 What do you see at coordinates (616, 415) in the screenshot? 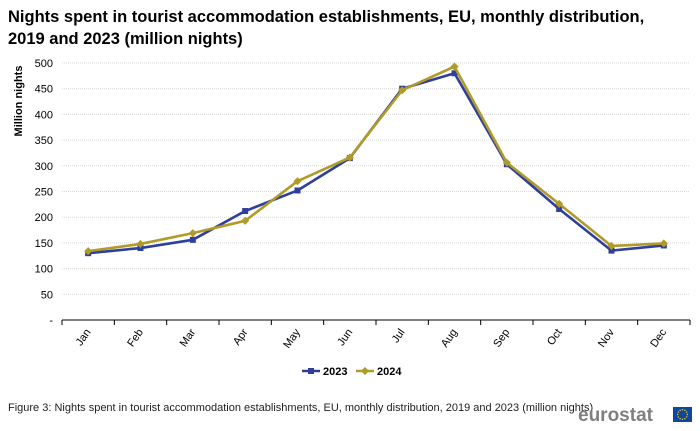
I see `logo-text: eurostat` at bounding box center [616, 415].